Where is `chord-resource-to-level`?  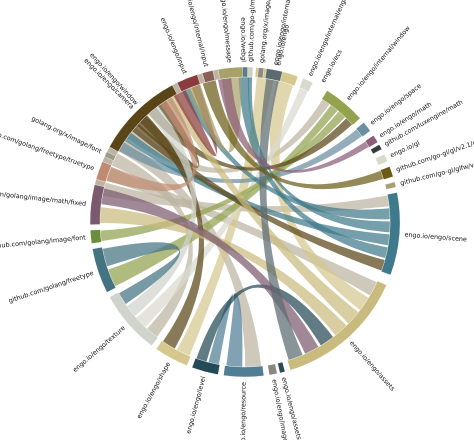
chord-resource-to-level is located at coordinates (225, 330).